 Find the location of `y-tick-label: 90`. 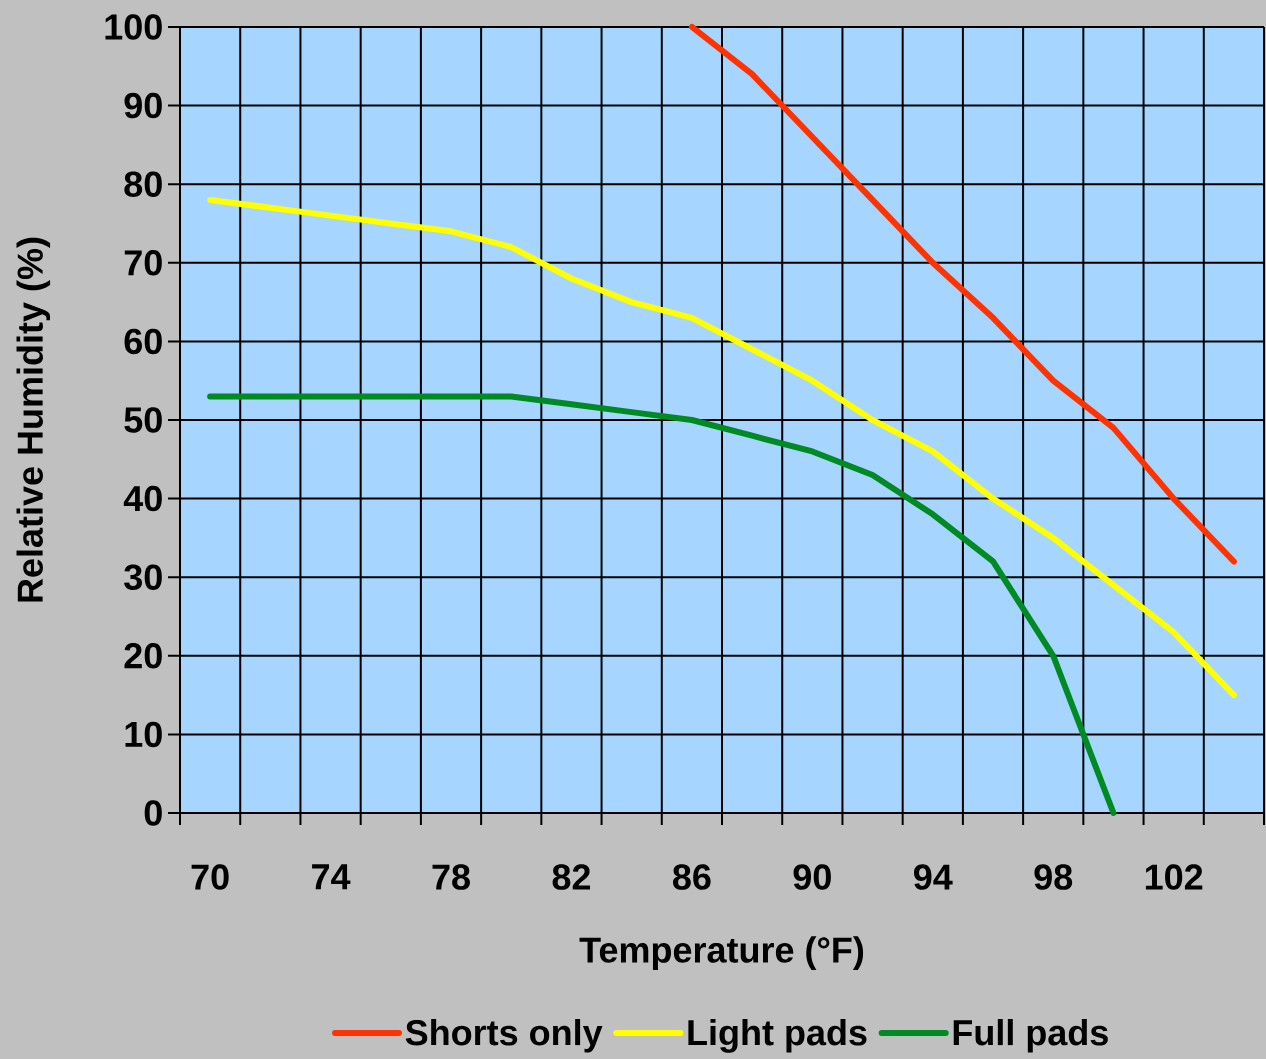

y-tick-label: 90 is located at coordinates (143, 105).